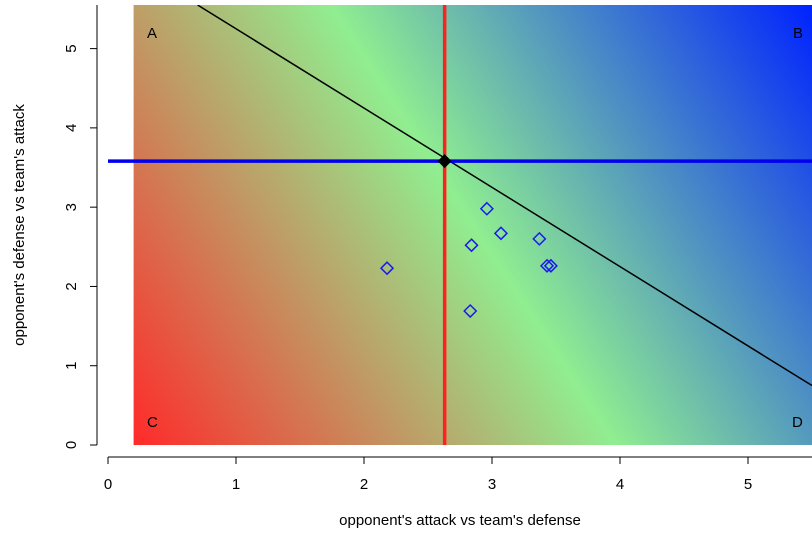 The image size is (812, 550). I want to click on y-tick-label: 2, so click(71, 286).